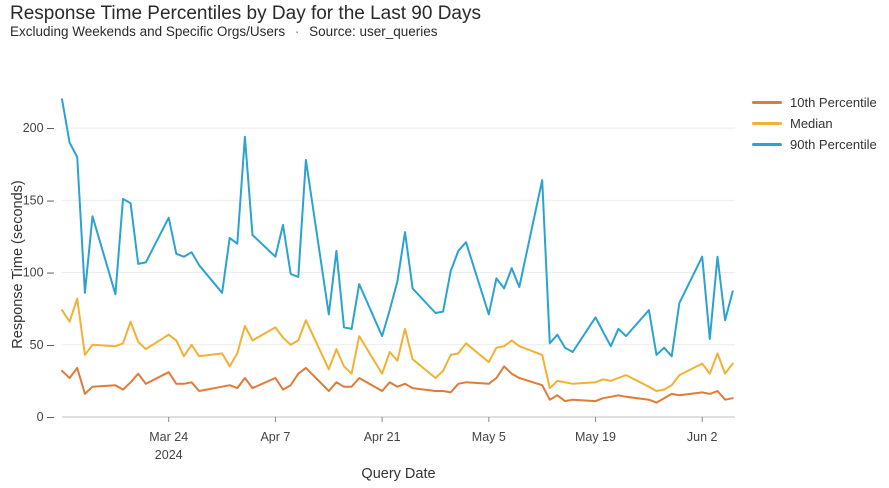  Describe the element at coordinates (169, 455) in the screenshot. I see `x-tick-sublabel: 2024` at that location.